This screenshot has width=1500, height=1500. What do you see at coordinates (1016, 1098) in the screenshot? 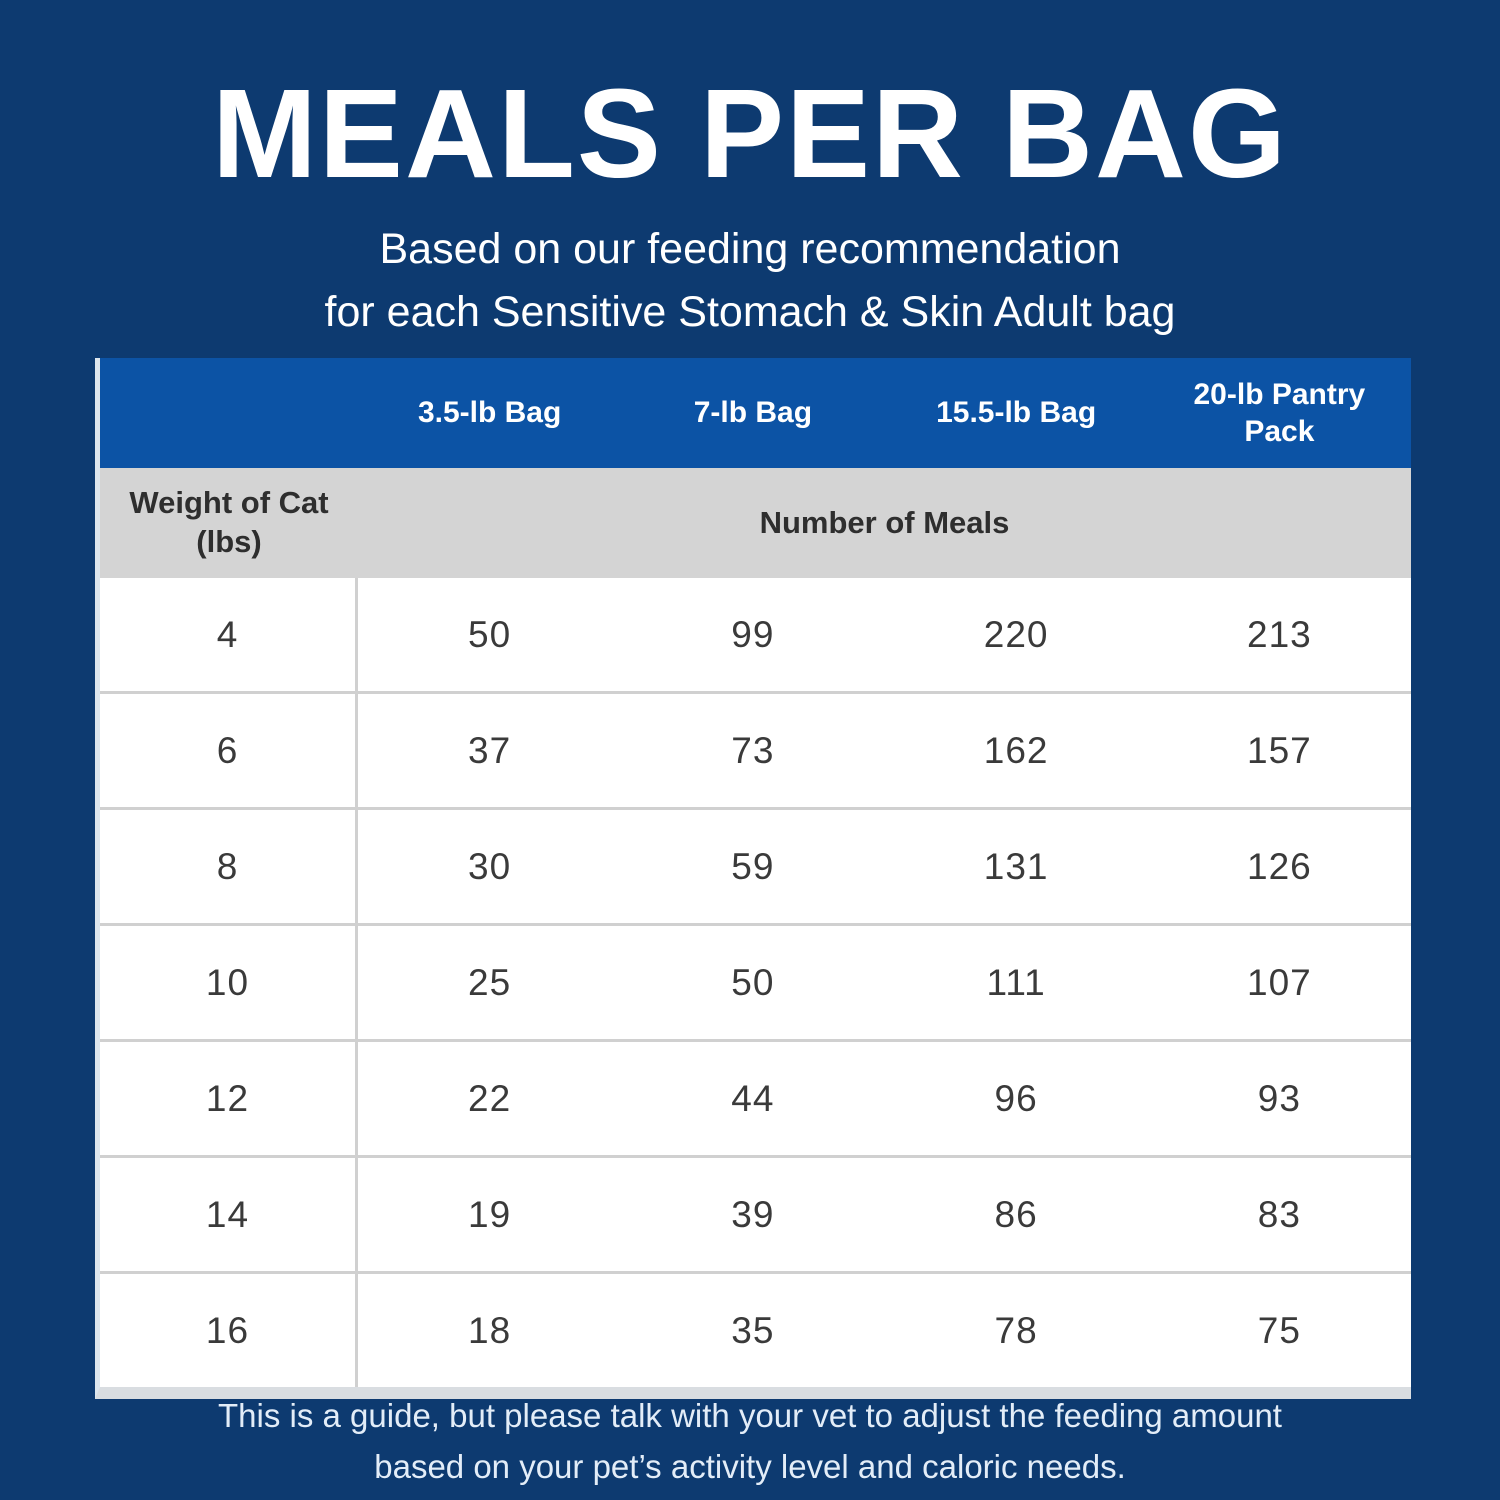
I see `meals-value: 96` at bounding box center [1016, 1098].